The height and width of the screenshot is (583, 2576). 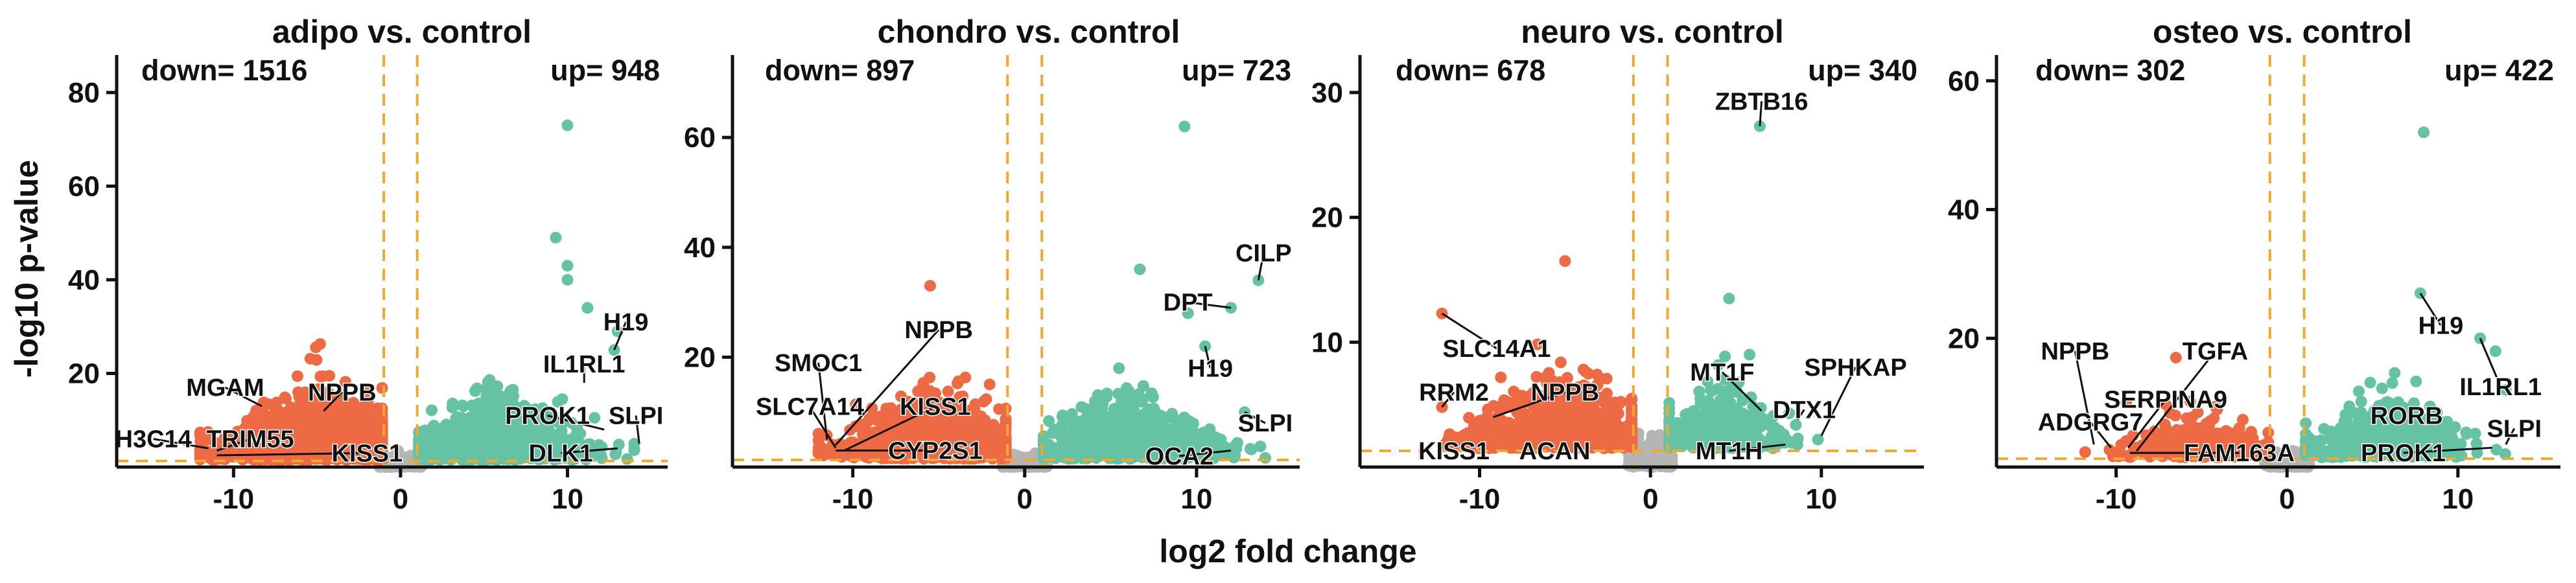 I want to click on y-tick-label: 80, so click(x=84, y=93).